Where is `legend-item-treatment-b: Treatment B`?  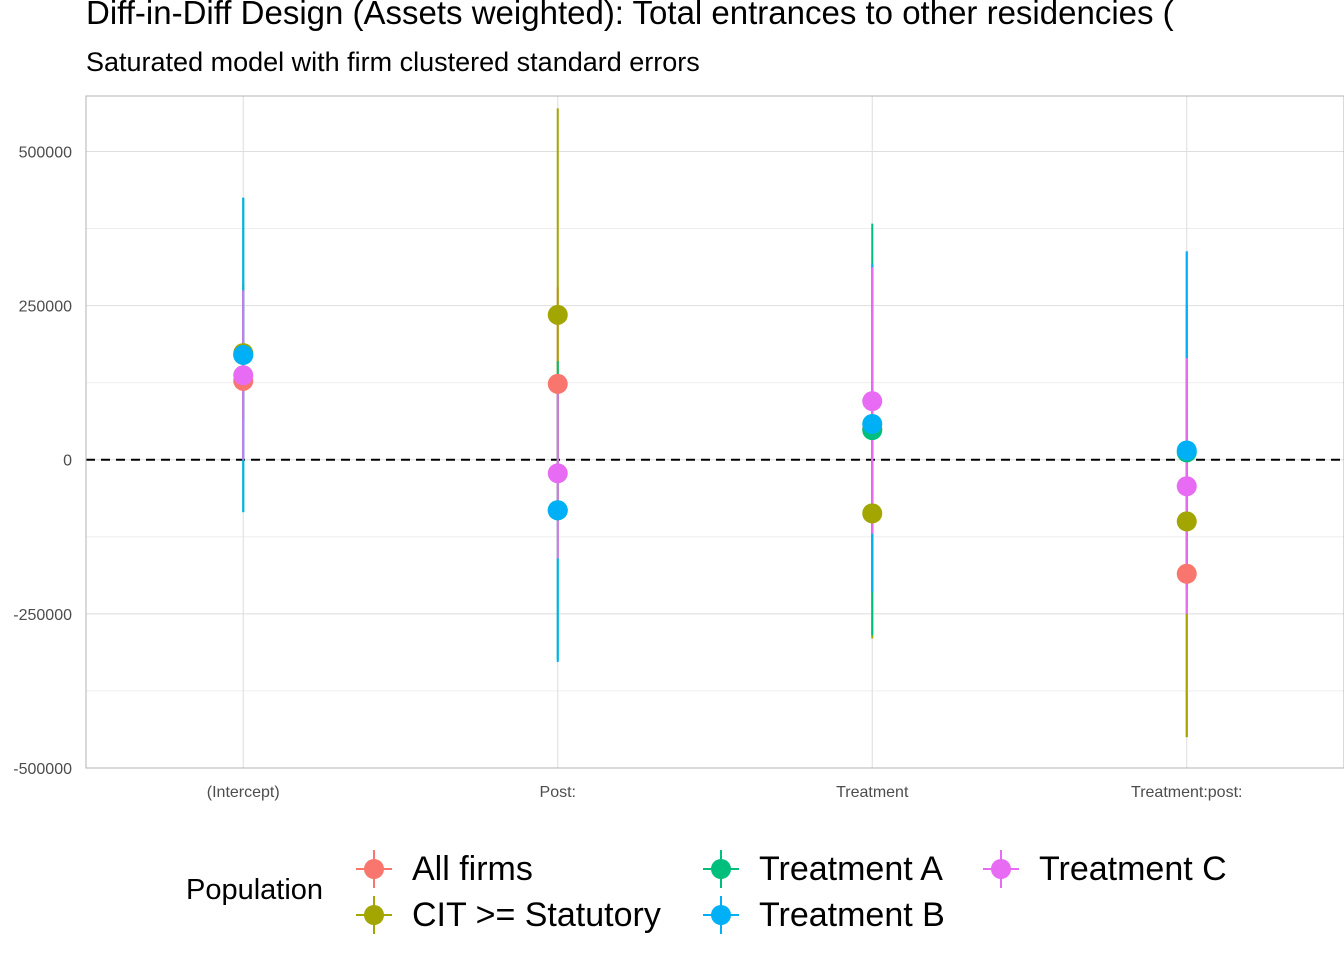
legend-item-treatment-b: Treatment B is located at coordinates (823, 915).